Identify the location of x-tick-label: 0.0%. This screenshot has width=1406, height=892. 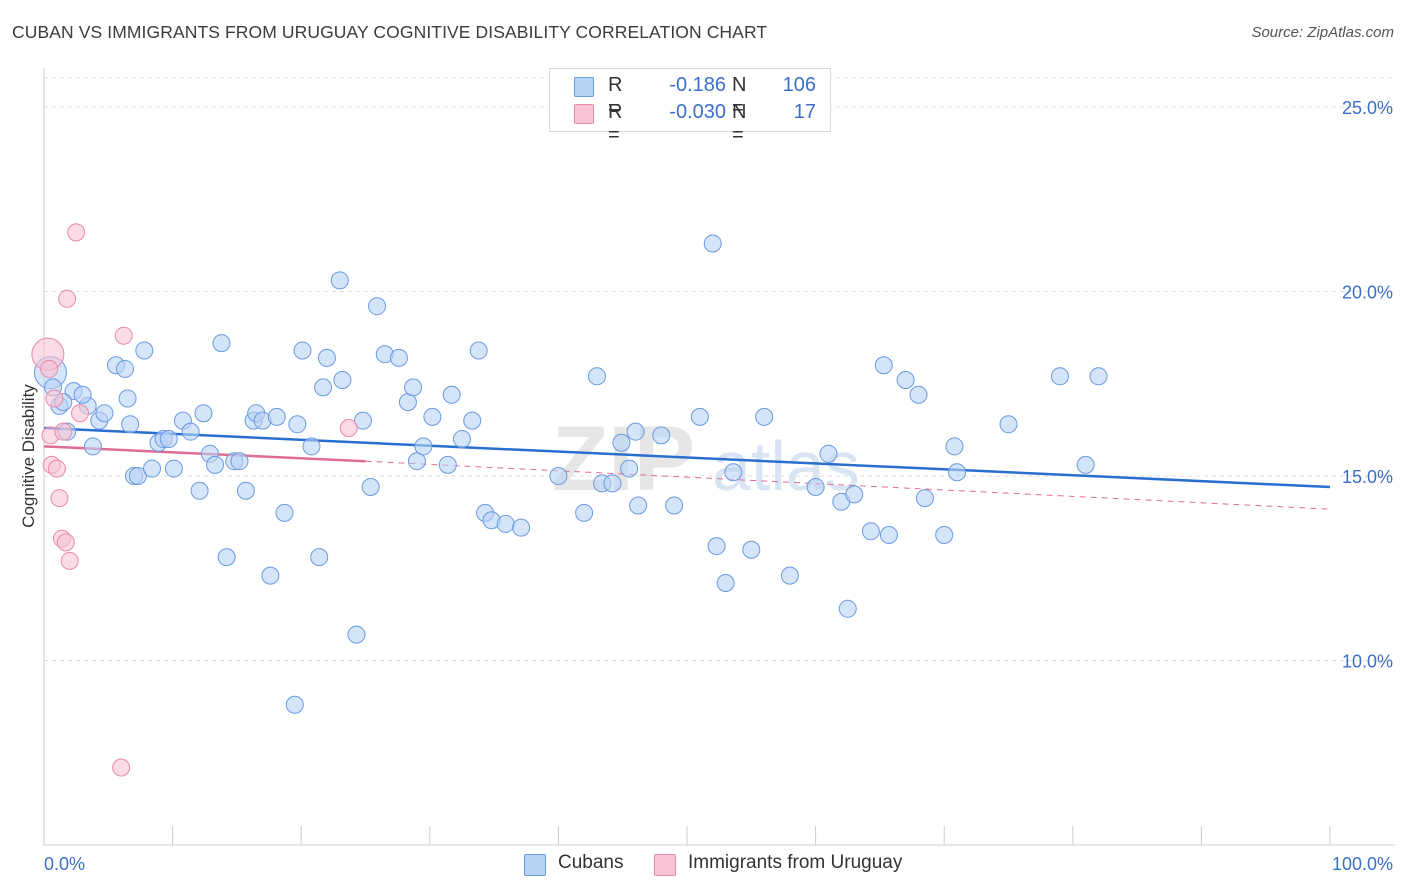
(64, 864).